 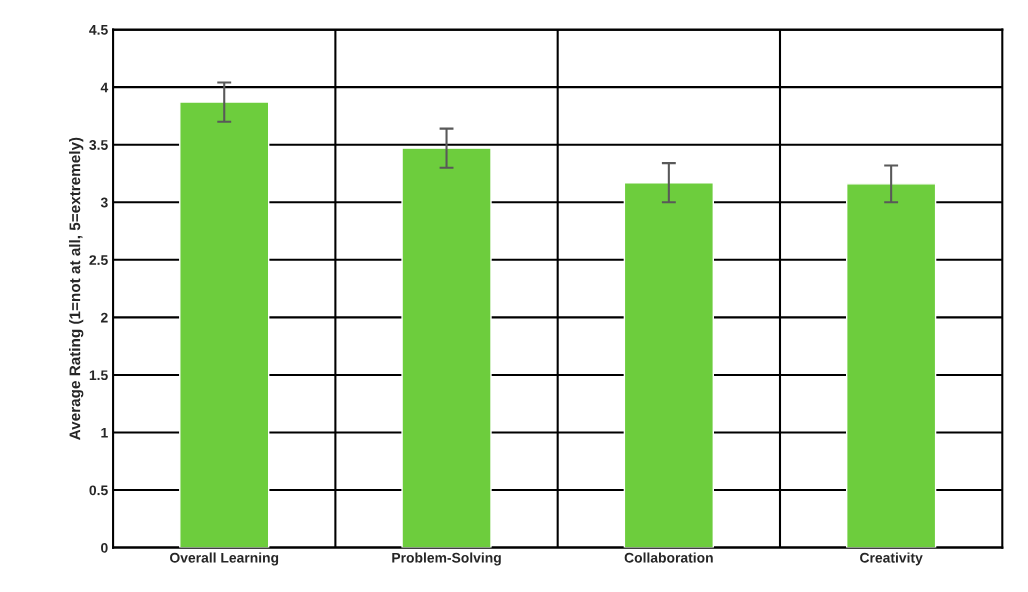 I want to click on y-tick-label: 3.5, so click(x=98, y=145).